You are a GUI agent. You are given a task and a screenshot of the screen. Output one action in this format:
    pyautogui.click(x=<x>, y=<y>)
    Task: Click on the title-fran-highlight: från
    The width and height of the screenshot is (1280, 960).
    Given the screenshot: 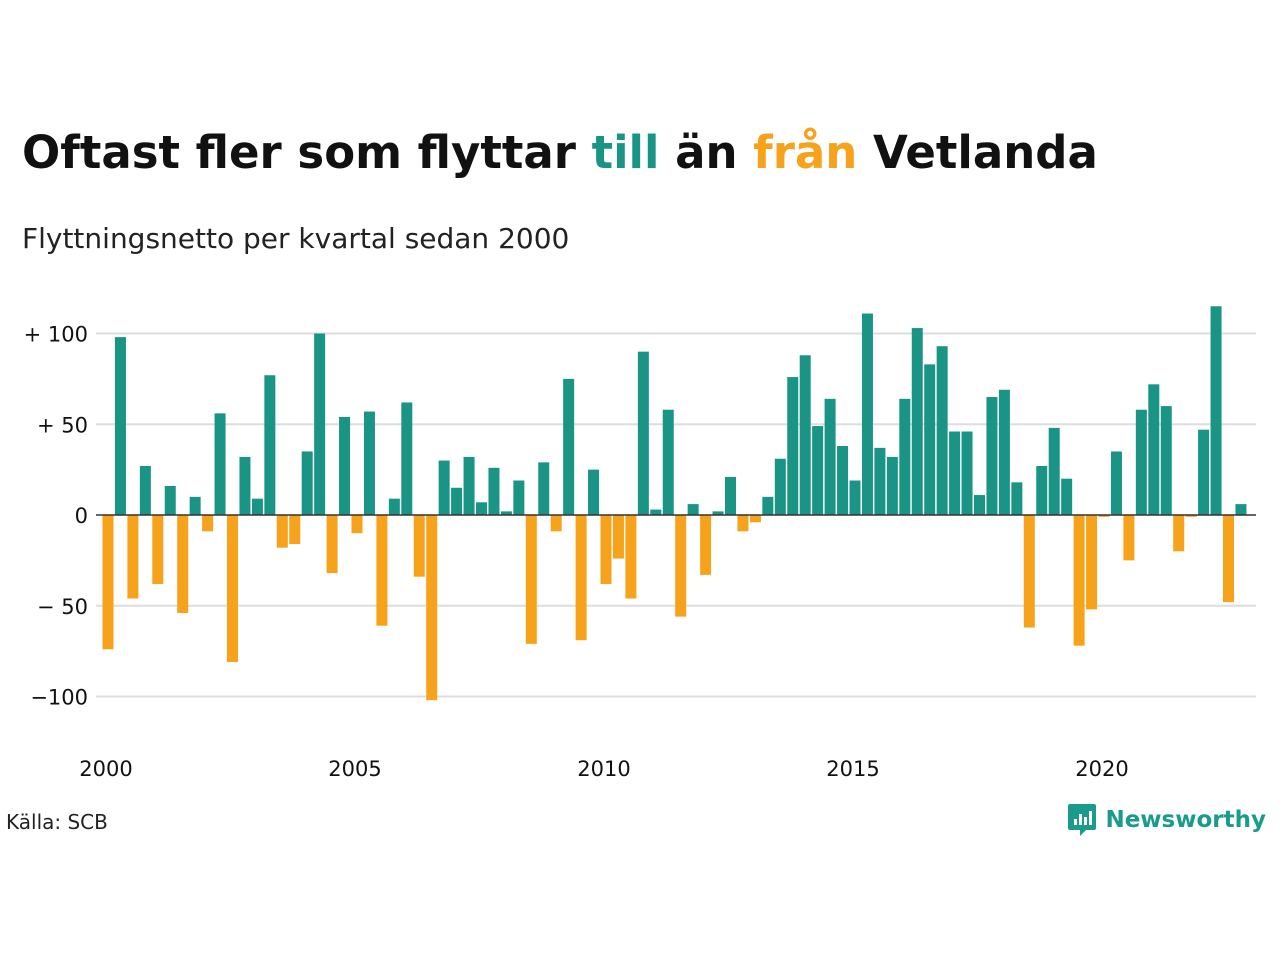 What is the action you would take?
    pyautogui.click(x=805, y=152)
    